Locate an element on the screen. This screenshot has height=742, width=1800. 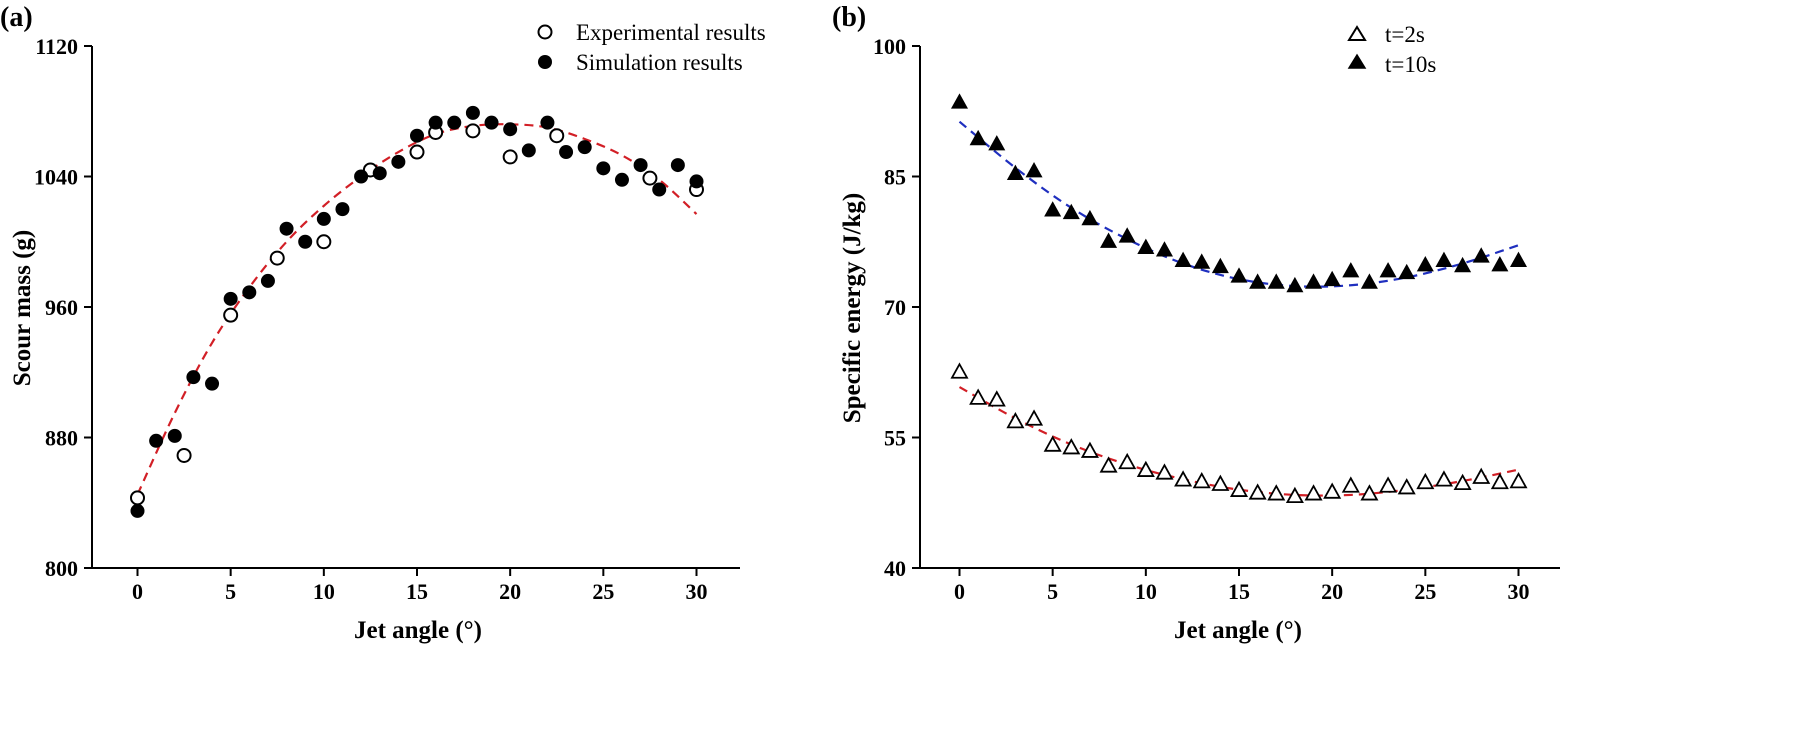
x-tick-label: 5 is located at coordinates (1052, 591).